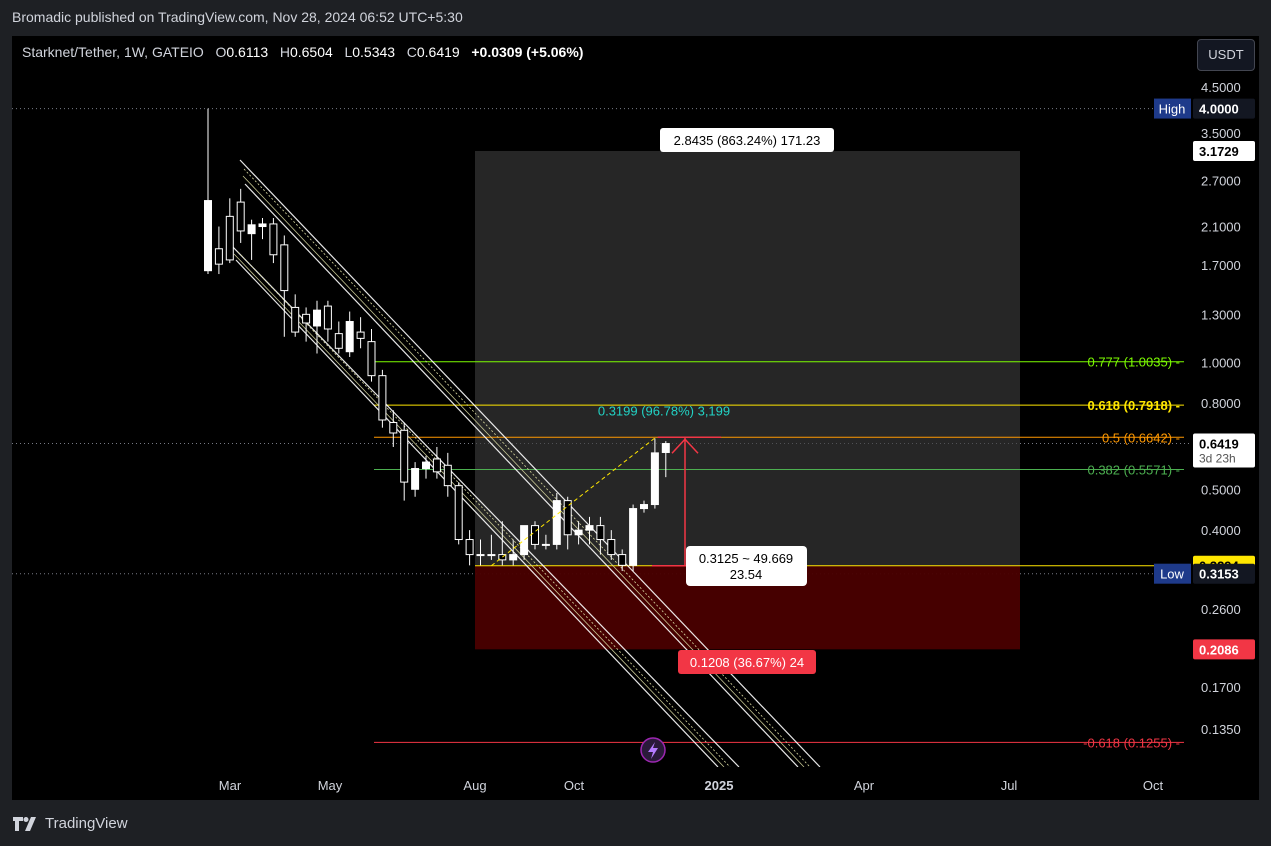 This screenshot has height=846, width=1271. Describe the element at coordinates (1221, 729) in the screenshot. I see `price-tick: 0.1350` at that location.